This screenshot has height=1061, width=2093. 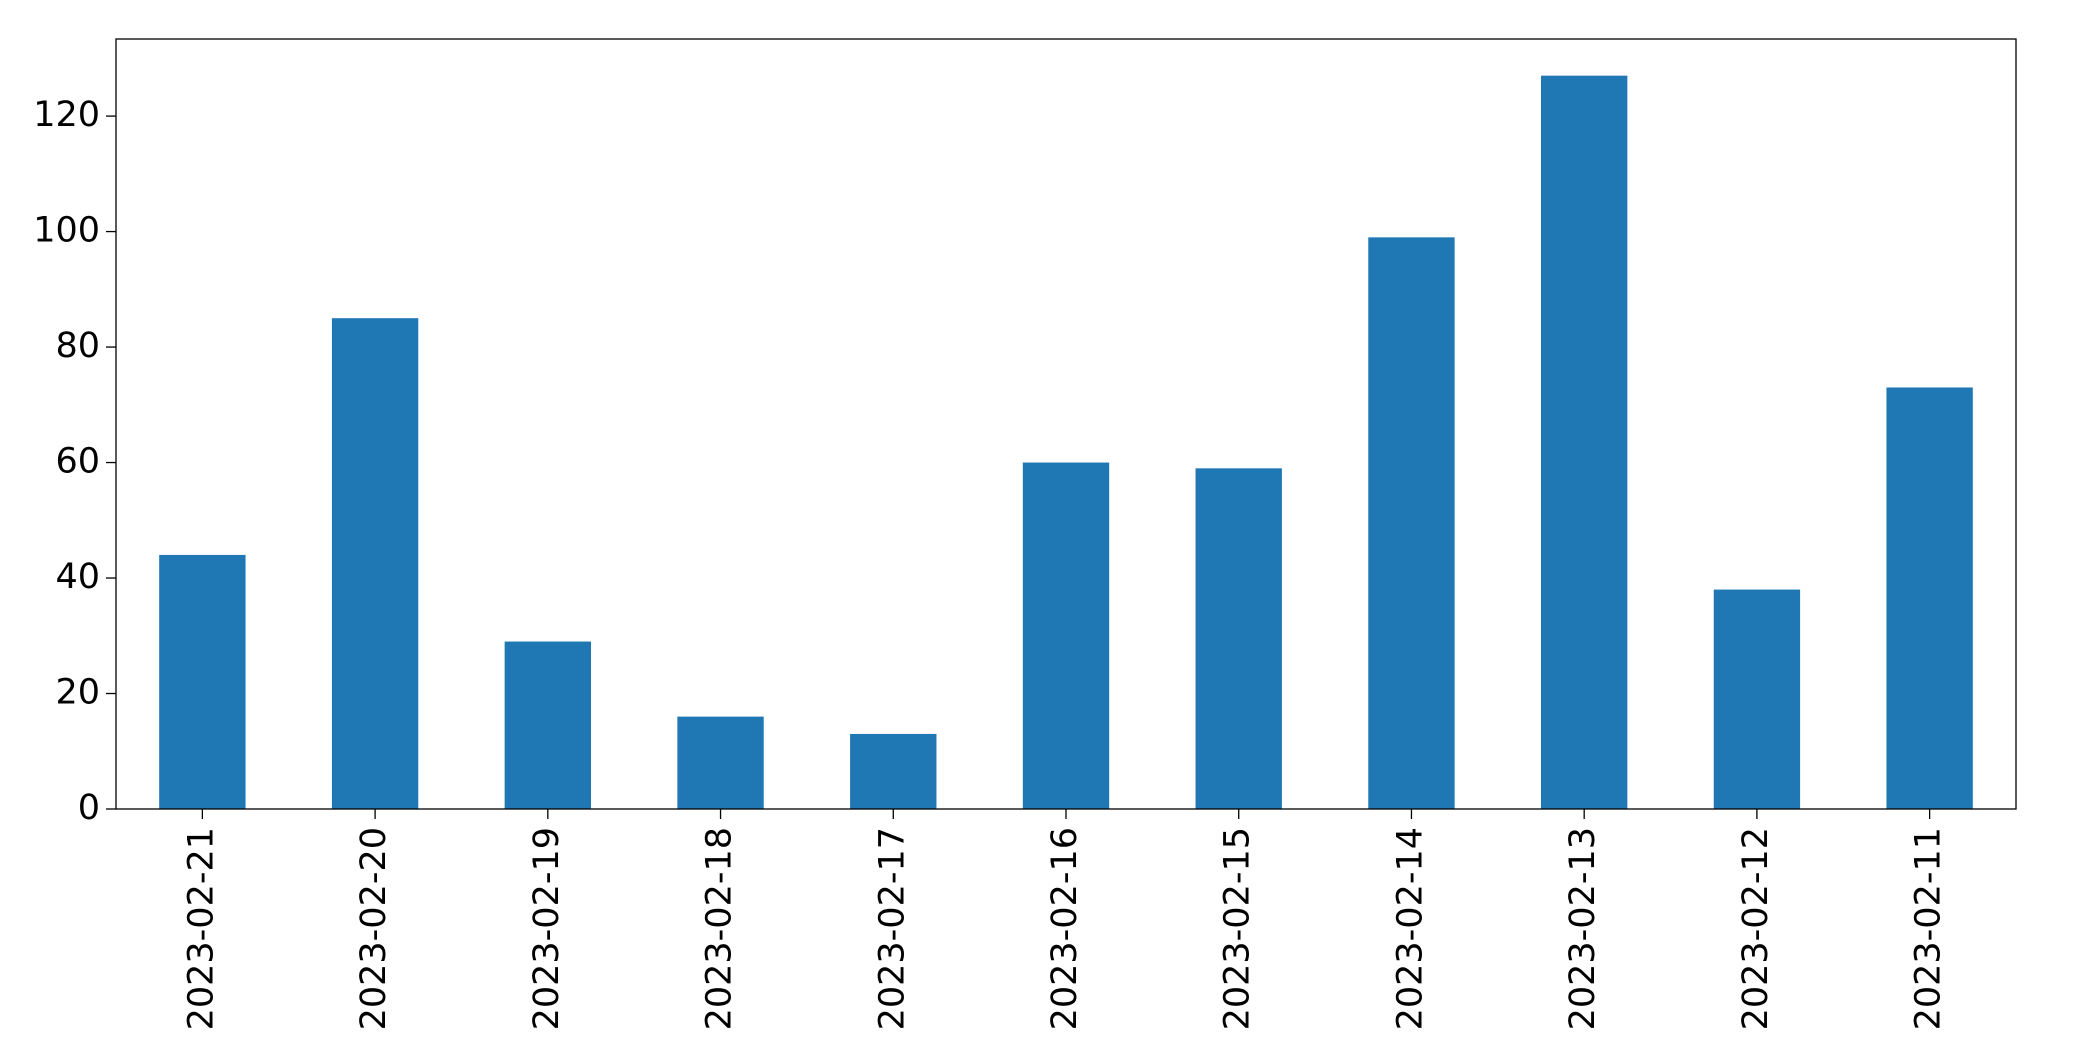 What do you see at coordinates (66, 231) in the screenshot?
I see `y-tick-label: 100` at bounding box center [66, 231].